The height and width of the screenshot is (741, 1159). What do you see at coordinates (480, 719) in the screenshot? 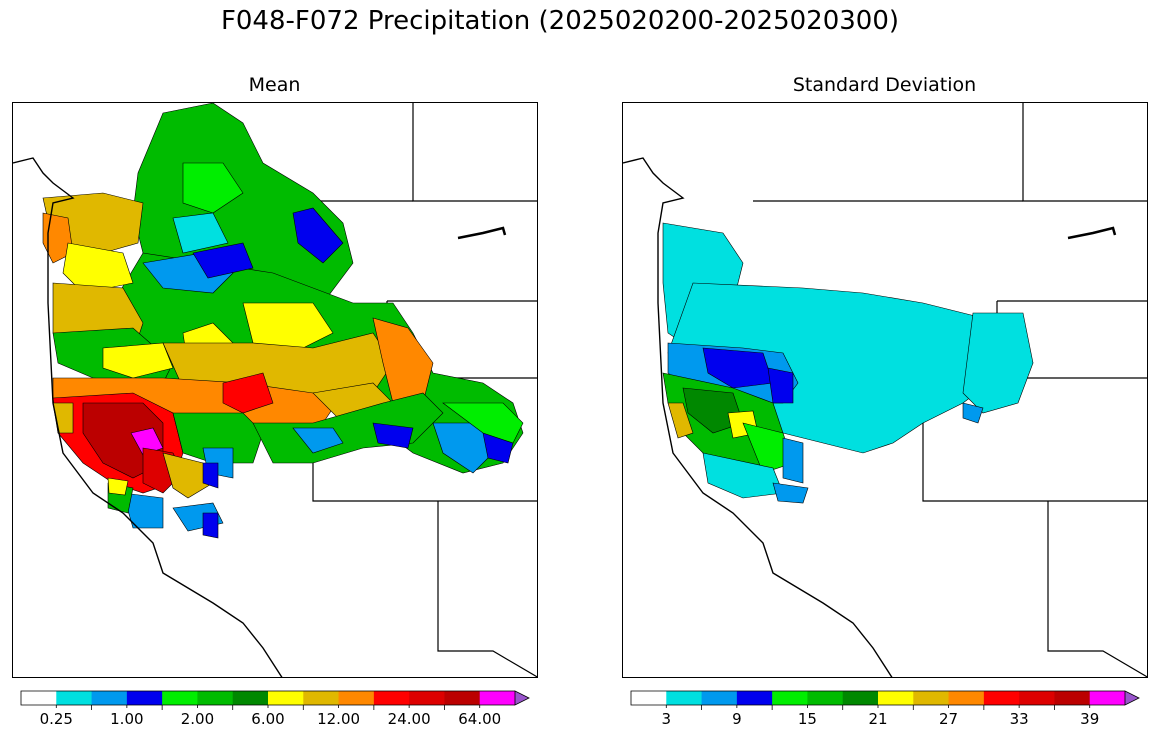
I see `colorbar-tick-label: 64.00` at bounding box center [480, 719].